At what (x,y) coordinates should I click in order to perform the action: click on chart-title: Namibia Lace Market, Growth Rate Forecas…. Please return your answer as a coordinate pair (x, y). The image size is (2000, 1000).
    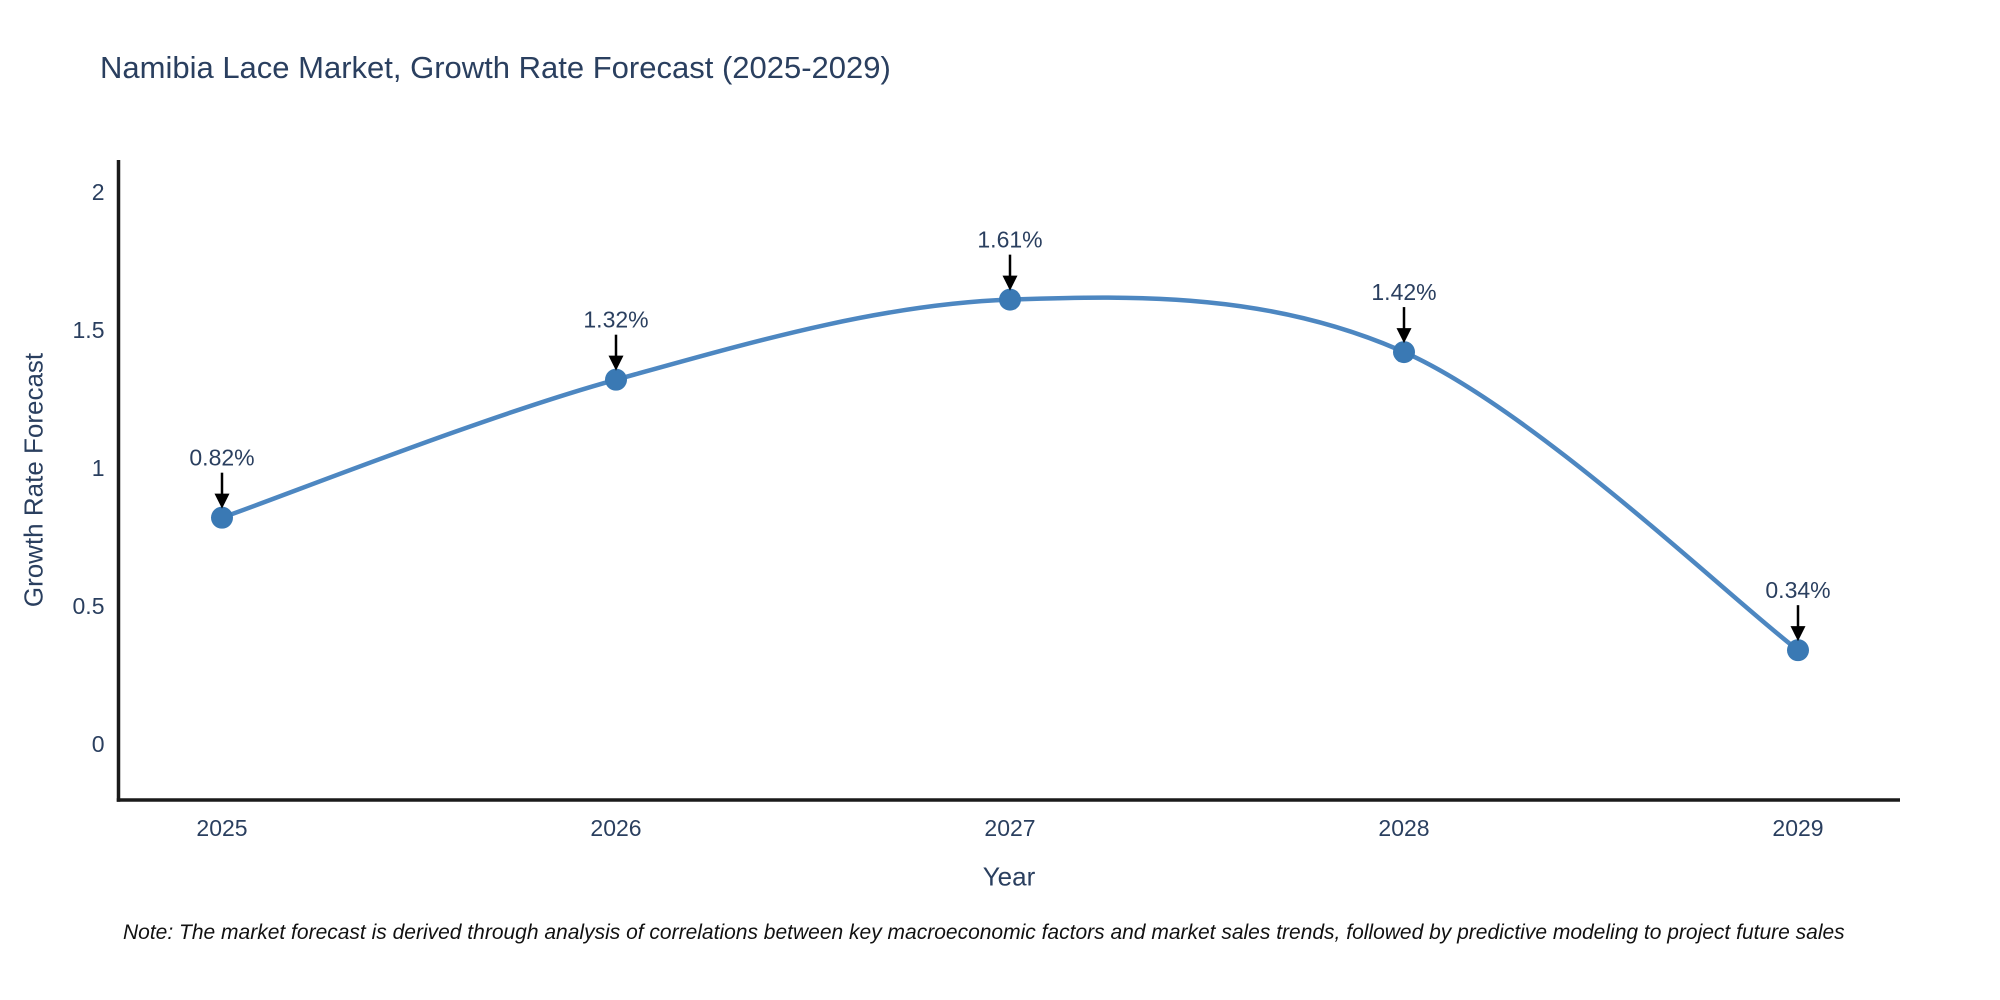
    Looking at the image, I should click on (495, 67).